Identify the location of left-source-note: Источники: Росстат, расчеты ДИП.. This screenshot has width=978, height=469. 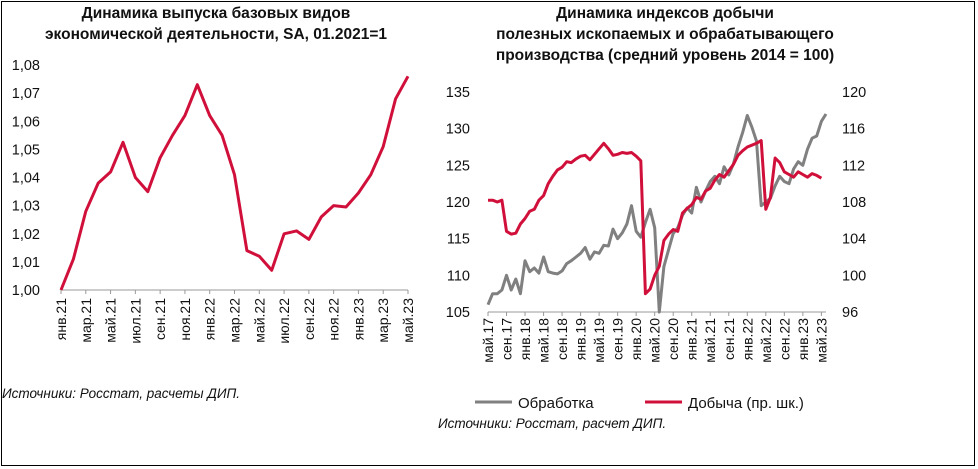
(121, 393).